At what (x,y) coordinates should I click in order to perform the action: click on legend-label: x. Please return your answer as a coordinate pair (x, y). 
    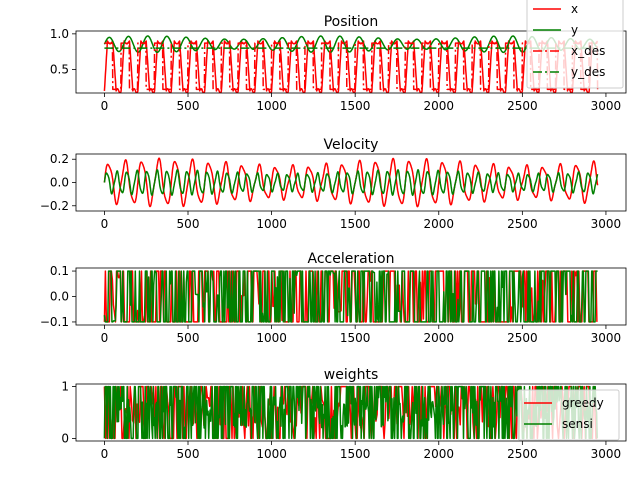
    Looking at the image, I should click on (574, 9).